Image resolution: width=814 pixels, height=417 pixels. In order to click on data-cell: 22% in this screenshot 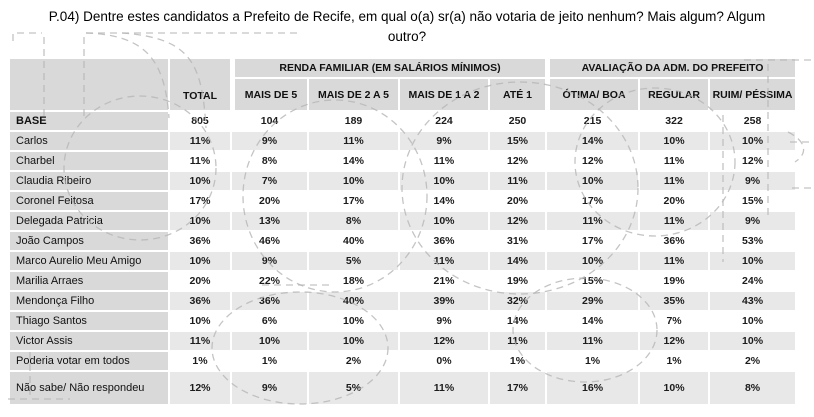, I will do `click(269, 281)`.